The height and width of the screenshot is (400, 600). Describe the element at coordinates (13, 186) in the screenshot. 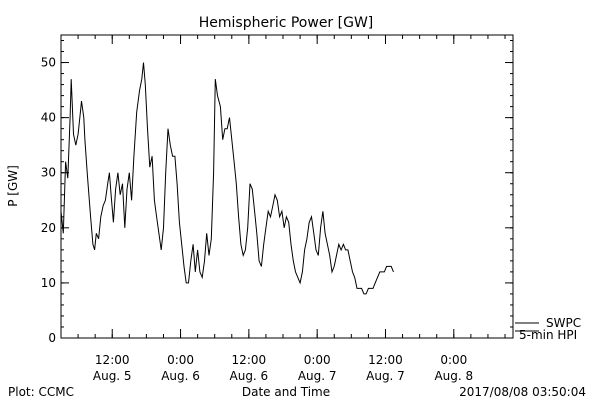

I see `y-axis-label: P [GW]` at that location.